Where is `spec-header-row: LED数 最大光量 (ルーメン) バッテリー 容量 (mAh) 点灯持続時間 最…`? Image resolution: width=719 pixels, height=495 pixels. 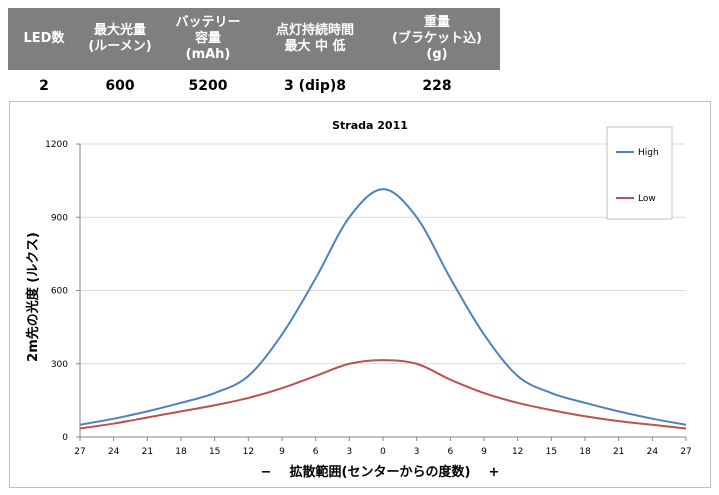
spec-header-row: LED数 最大光量 (ルーメン) バッテリー 容量 (mAh) 点灯持続時間 最… is located at coordinates (254, 39).